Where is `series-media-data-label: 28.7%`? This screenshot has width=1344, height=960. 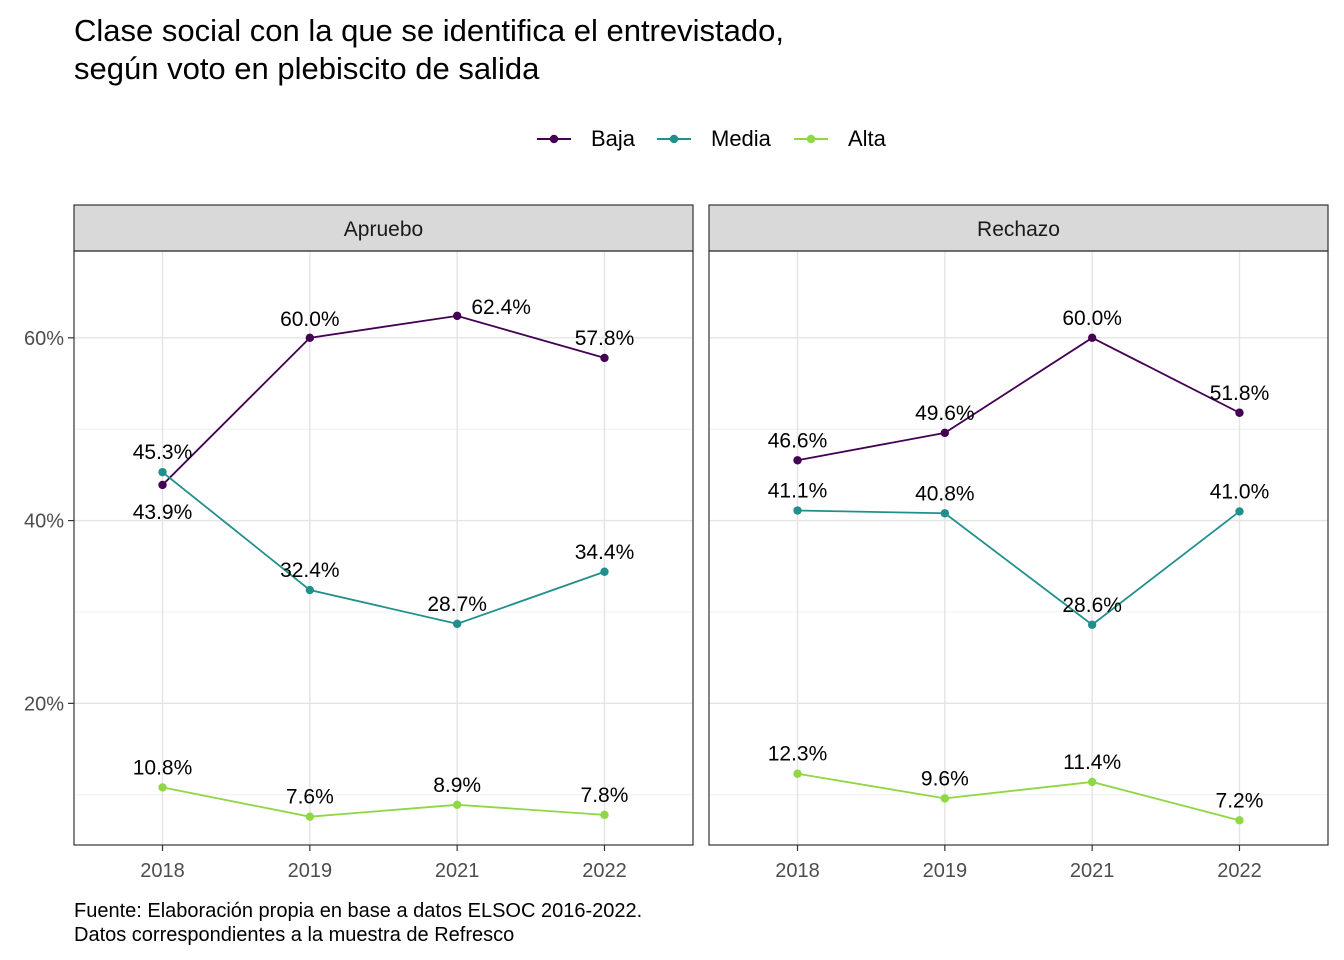
series-media-data-label: 28.7% is located at coordinates (457, 604).